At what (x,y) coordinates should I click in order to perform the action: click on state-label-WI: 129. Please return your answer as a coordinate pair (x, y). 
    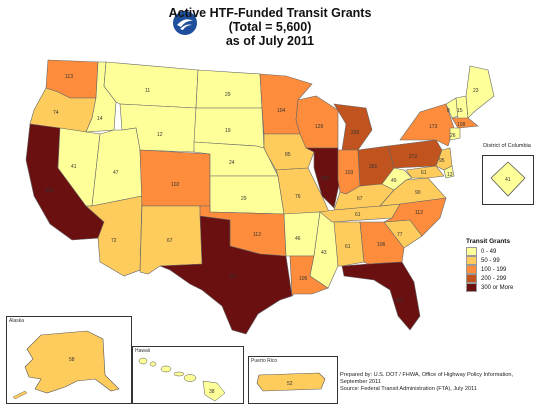
    Looking at the image, I should click on (319, 127).